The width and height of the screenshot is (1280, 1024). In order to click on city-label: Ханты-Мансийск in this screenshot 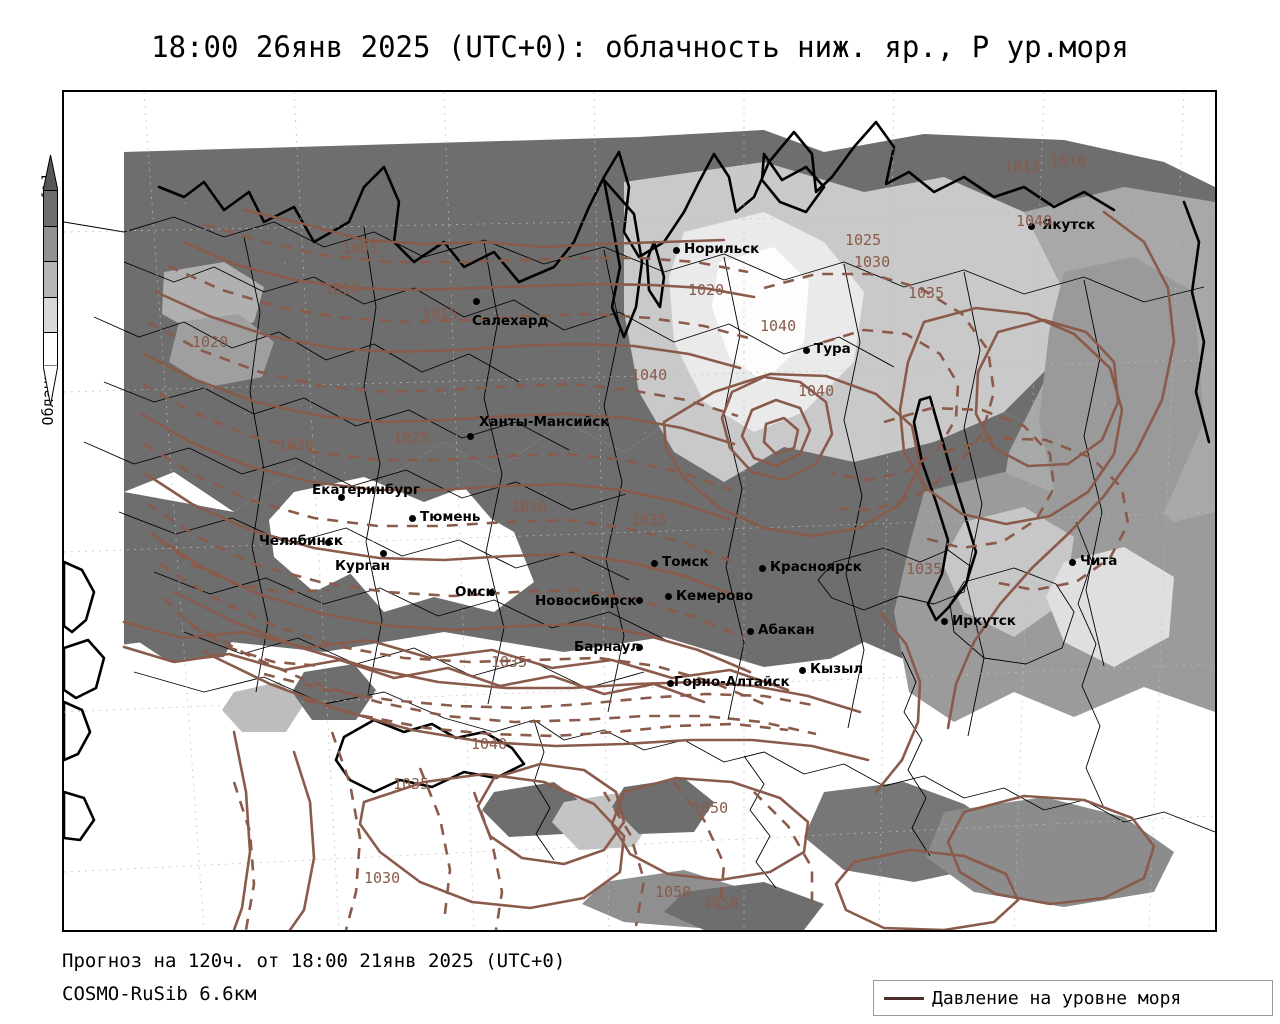, I will do `click(544, 422)`.